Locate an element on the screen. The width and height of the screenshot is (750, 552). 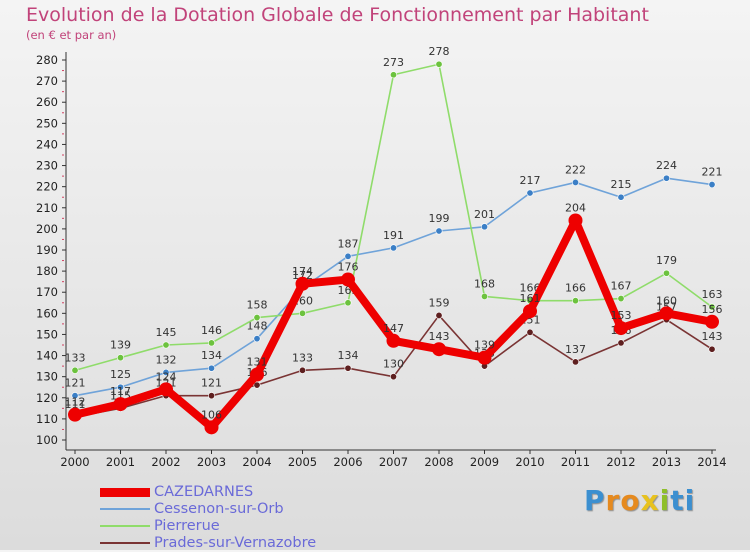
data-label: 168 is located at coordinates (484, 283).